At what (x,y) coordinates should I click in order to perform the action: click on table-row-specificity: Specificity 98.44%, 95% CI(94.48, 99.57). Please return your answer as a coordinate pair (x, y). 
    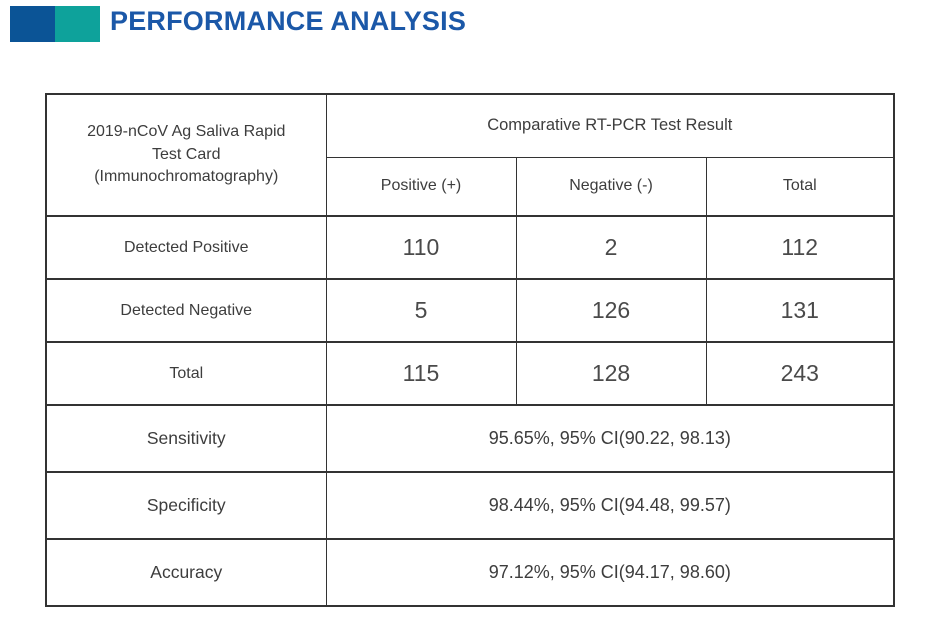
    Looking at the image, I should click on (470, 505).